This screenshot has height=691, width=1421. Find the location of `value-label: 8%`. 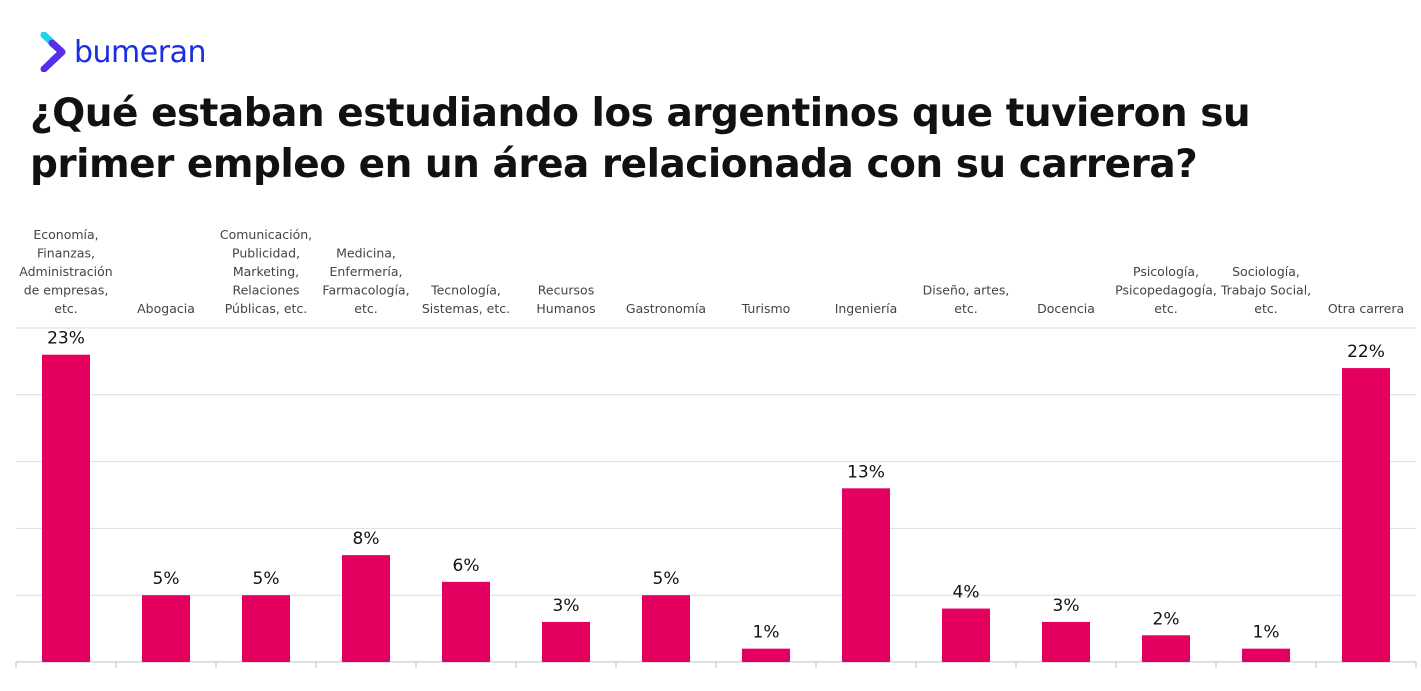

value-label: 8% is located at coordinates (366, 539).